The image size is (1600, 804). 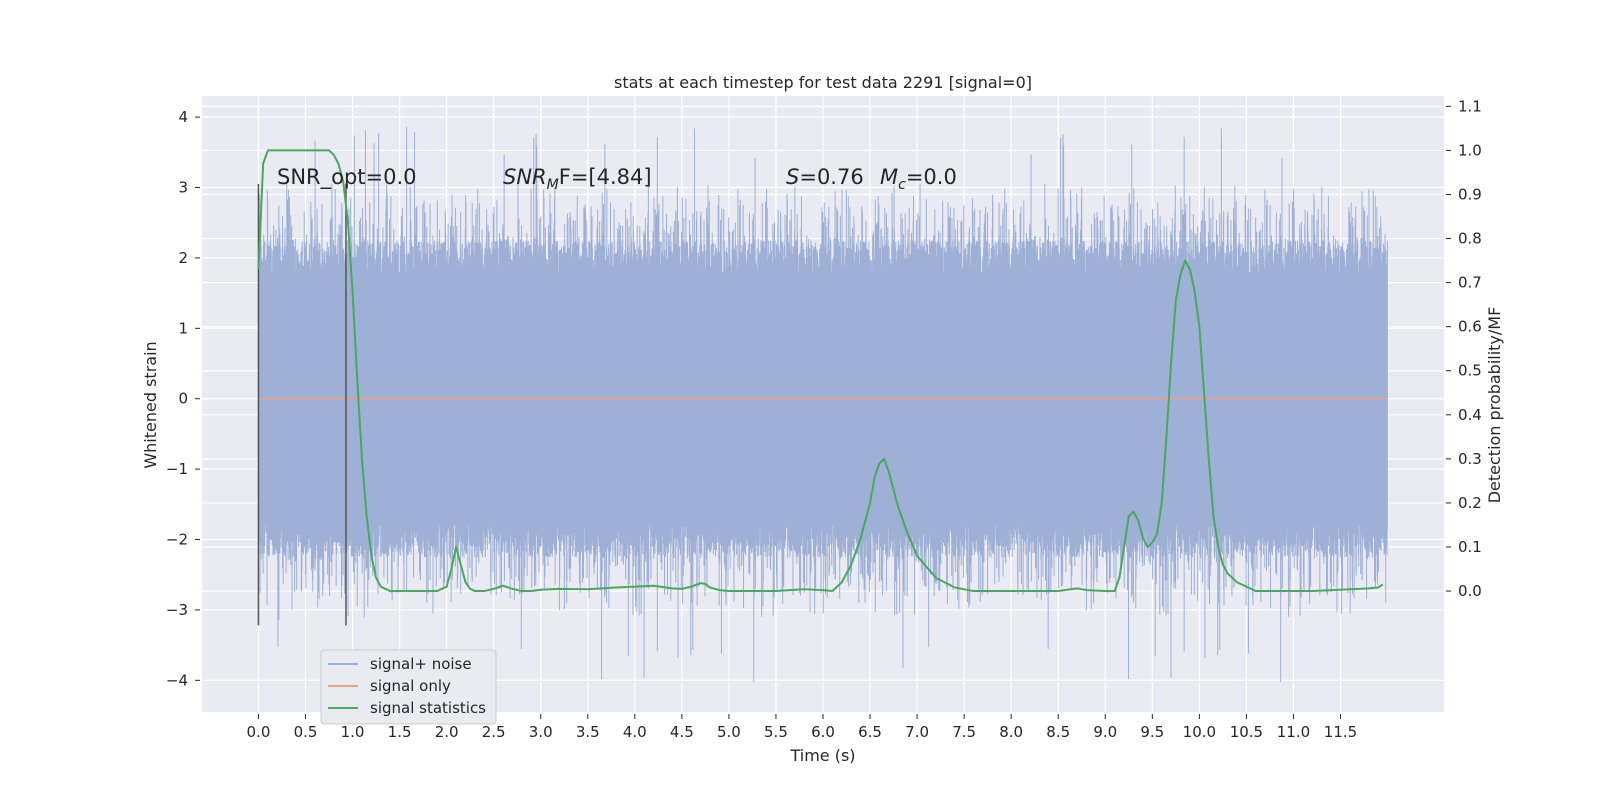 What do you see at coordinates (1470, 547) in the screenshot?
I see `y2-tick-label: 0.1` at bounding box center [1470, 547].